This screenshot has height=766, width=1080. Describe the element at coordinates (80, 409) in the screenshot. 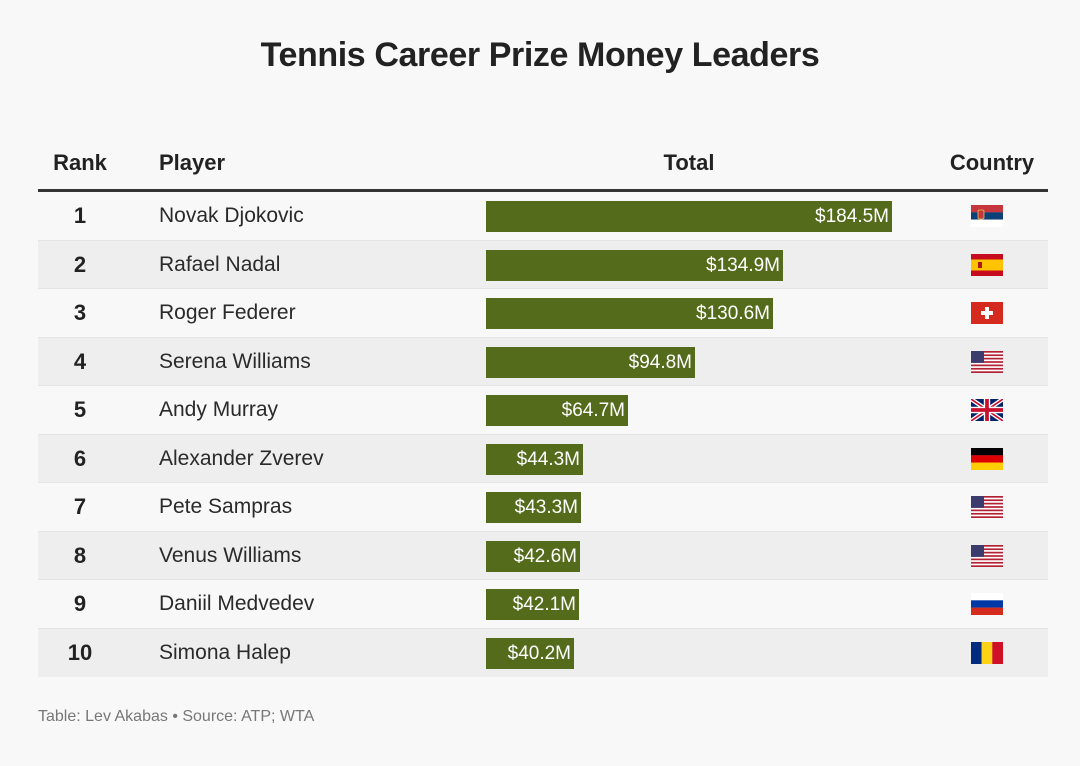

I see `rank-cell: 5` at that location.